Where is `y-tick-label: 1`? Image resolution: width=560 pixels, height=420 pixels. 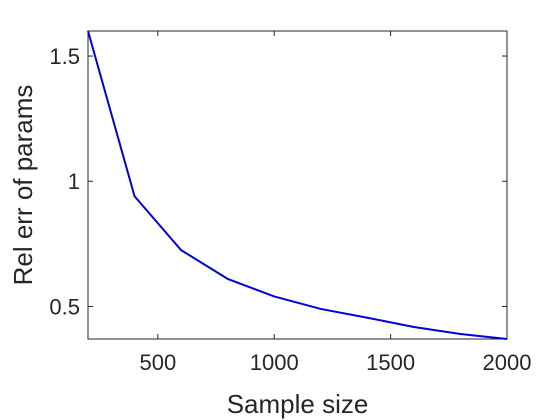 y-tick-label: 1 is located at coordinates (74, 181).